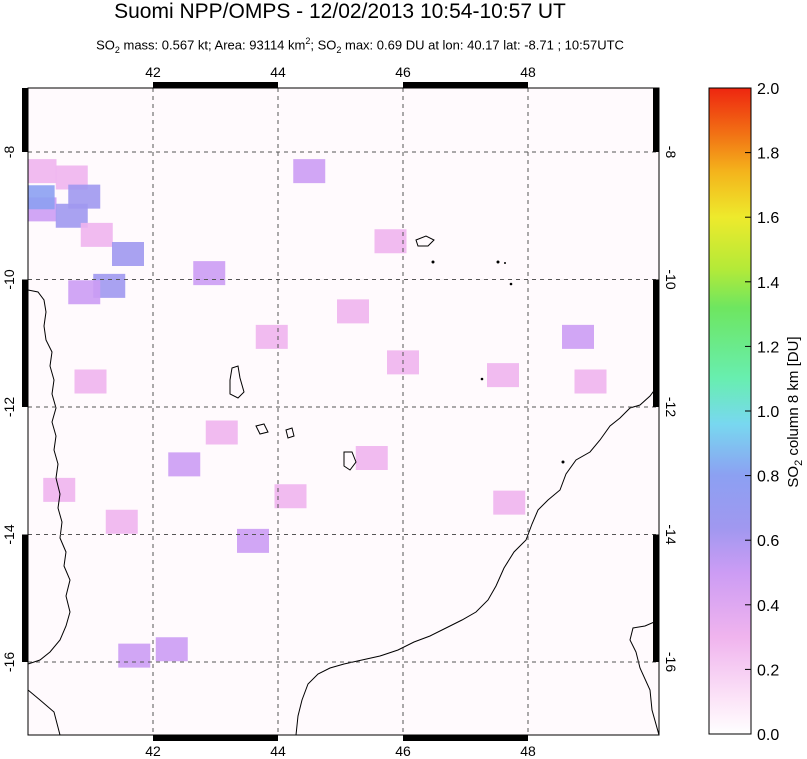 The height and width of the screenshot is (759, 807). Describe the element at coordinates (323, 45) in the screenshot. I see `subtitle-max-prefix: ; SO` at that location.